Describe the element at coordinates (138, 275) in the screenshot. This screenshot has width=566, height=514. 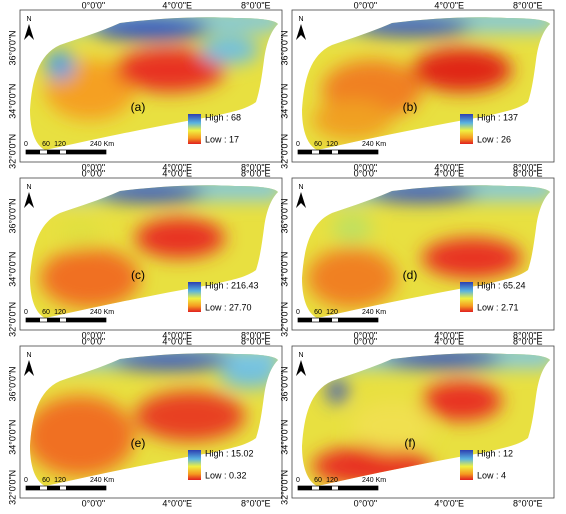
I see `panel-label: (c)` at that location.